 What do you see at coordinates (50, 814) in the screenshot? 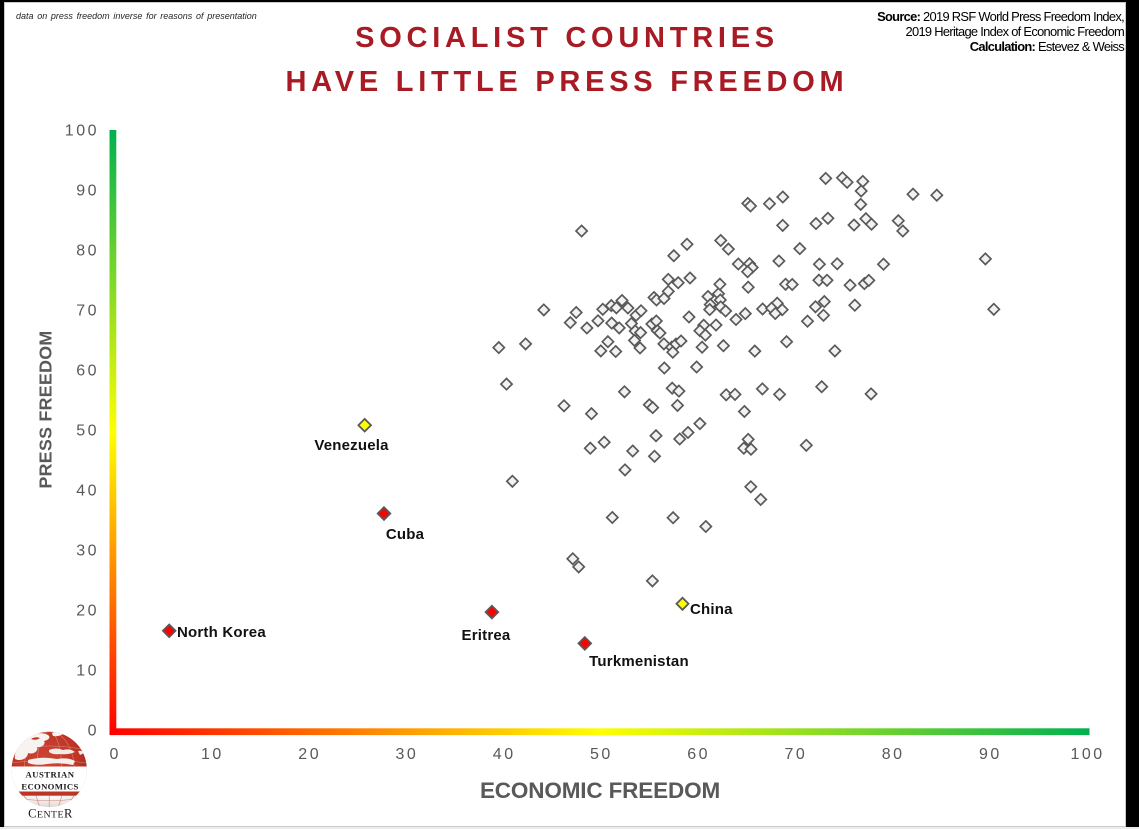
I see `svg-text: CENTER` at bounding box center [50, 814].